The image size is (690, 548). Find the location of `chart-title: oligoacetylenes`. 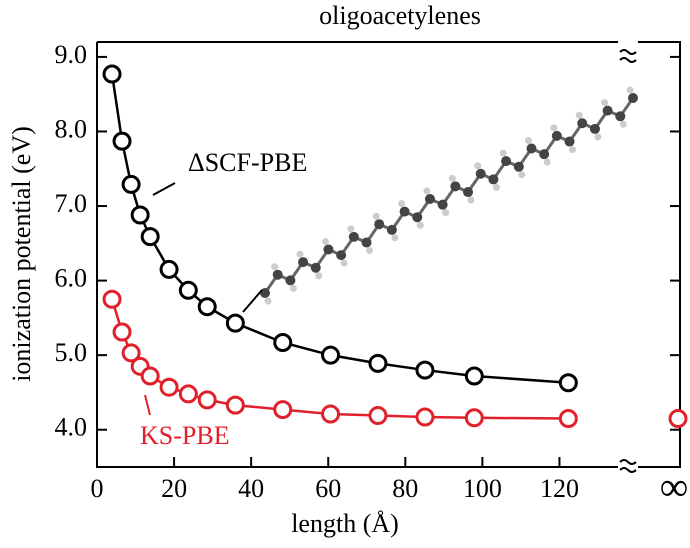

chart-title: oligoacetylenes is located at coordinates (400, 15).